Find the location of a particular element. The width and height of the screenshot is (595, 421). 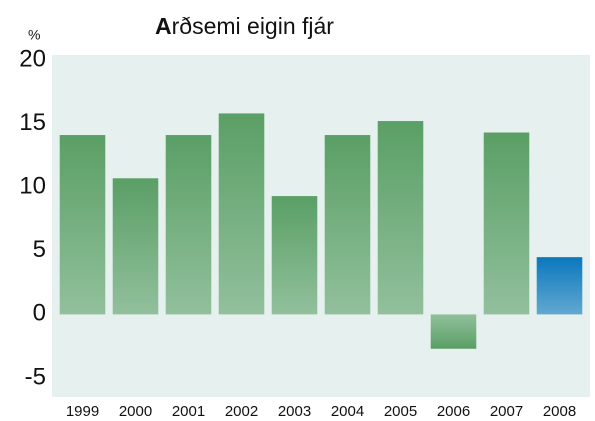

x-tick-label: 2008 is located at coordinates (559, 411).